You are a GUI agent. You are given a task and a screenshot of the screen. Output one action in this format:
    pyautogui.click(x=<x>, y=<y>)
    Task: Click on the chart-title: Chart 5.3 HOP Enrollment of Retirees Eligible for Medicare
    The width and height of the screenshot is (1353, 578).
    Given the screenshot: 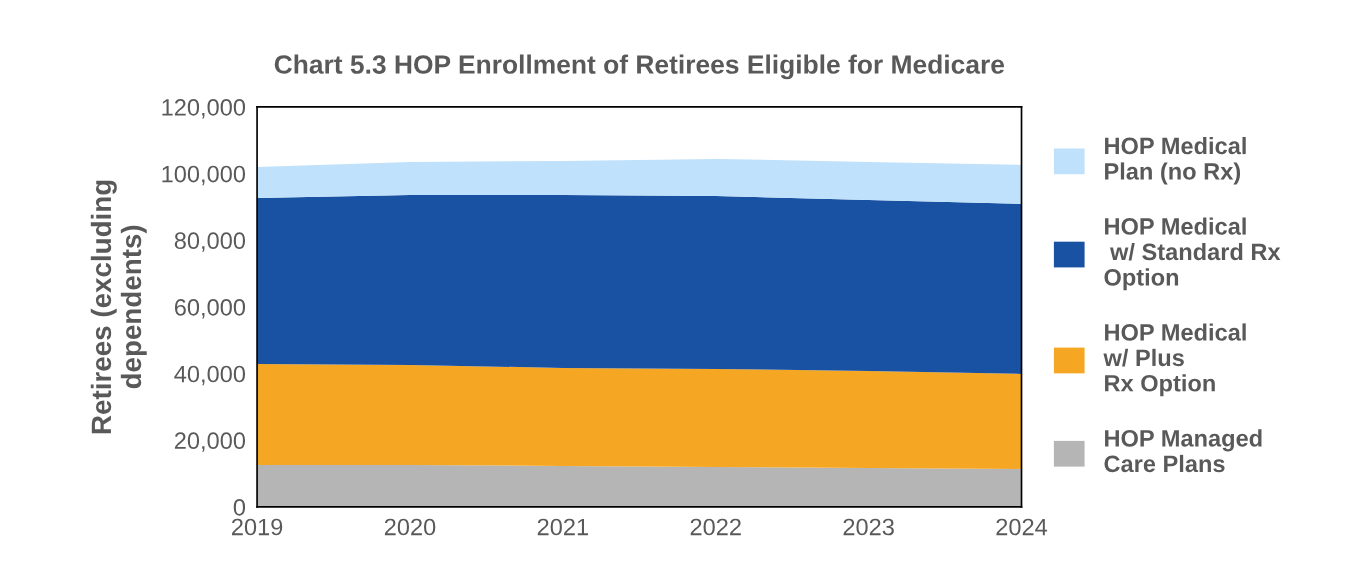 What is the action you would take?
    pyautogui.click(x=639, y=67)
    